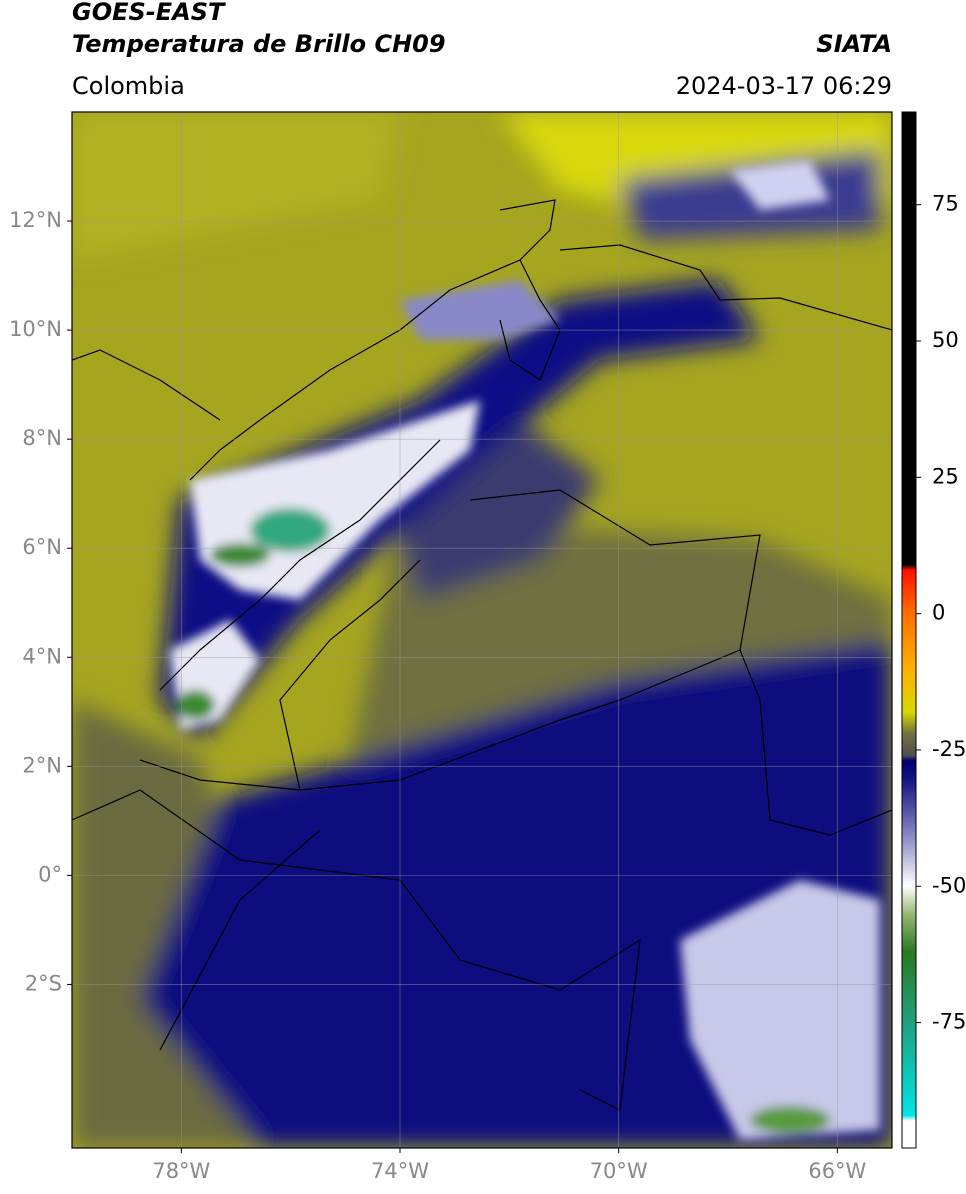 The image size is (966, 1194). What do you see at coordinates (949, 885) in the screenshot?
I see `colorbar-tick-label: -50` at bounding box center [949, 885].